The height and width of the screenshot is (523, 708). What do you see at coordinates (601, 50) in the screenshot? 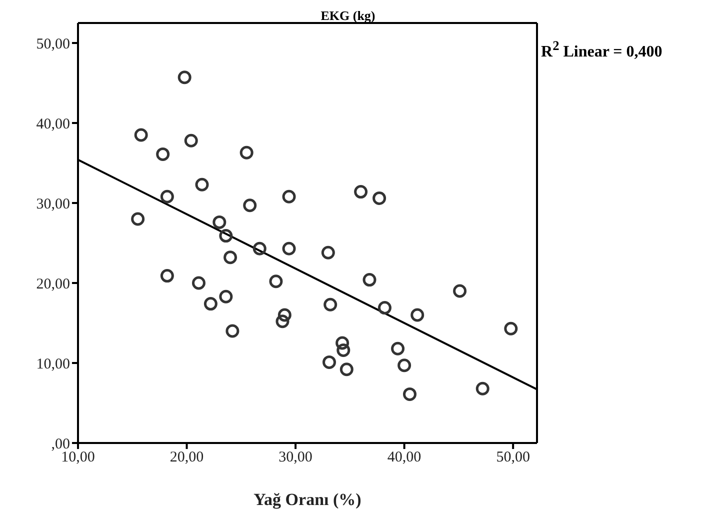
I see `r-squared-note: R$^{2}$ Linear = 0,400` at bounding box center [601, 50].